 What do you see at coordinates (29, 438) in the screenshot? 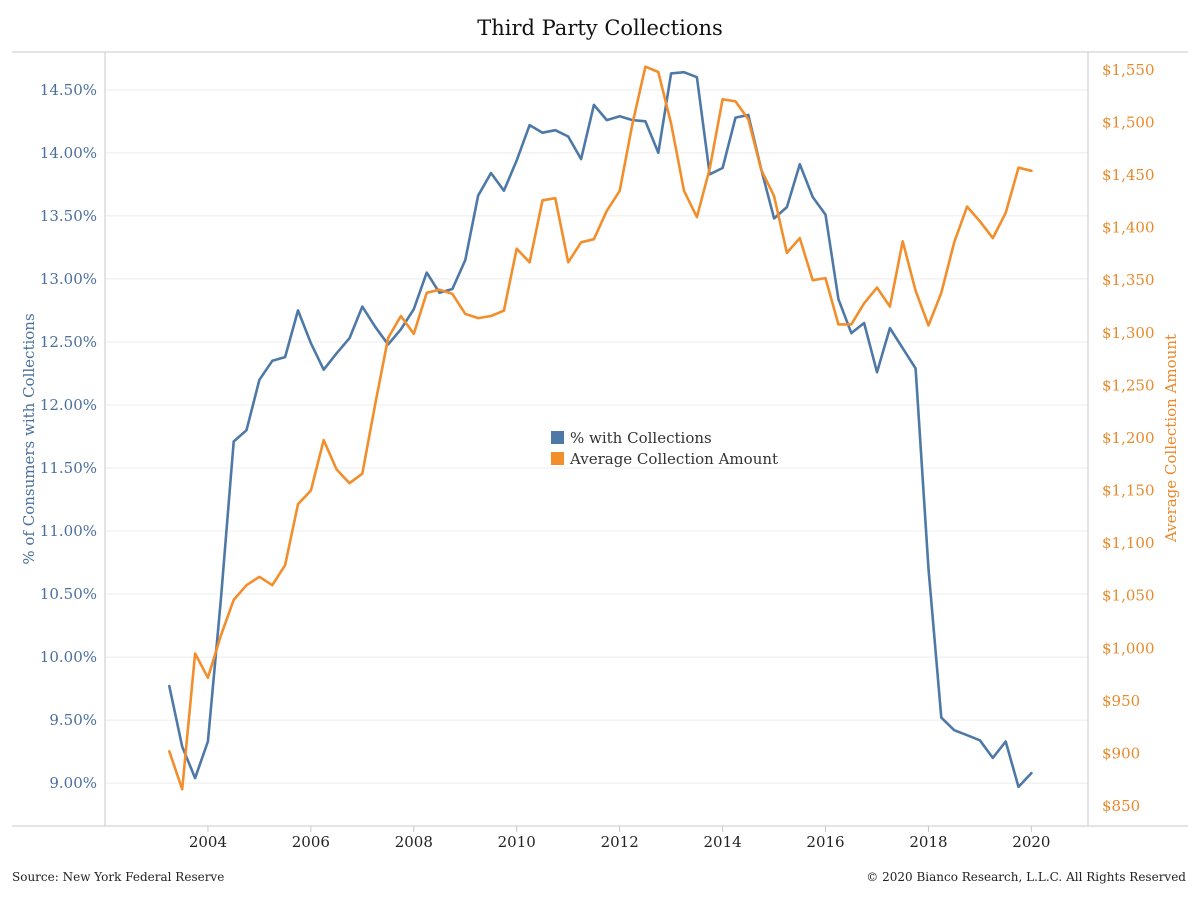
I see `left-axis-title: % of Consumers with Collections` at bounding box center [29, 438].